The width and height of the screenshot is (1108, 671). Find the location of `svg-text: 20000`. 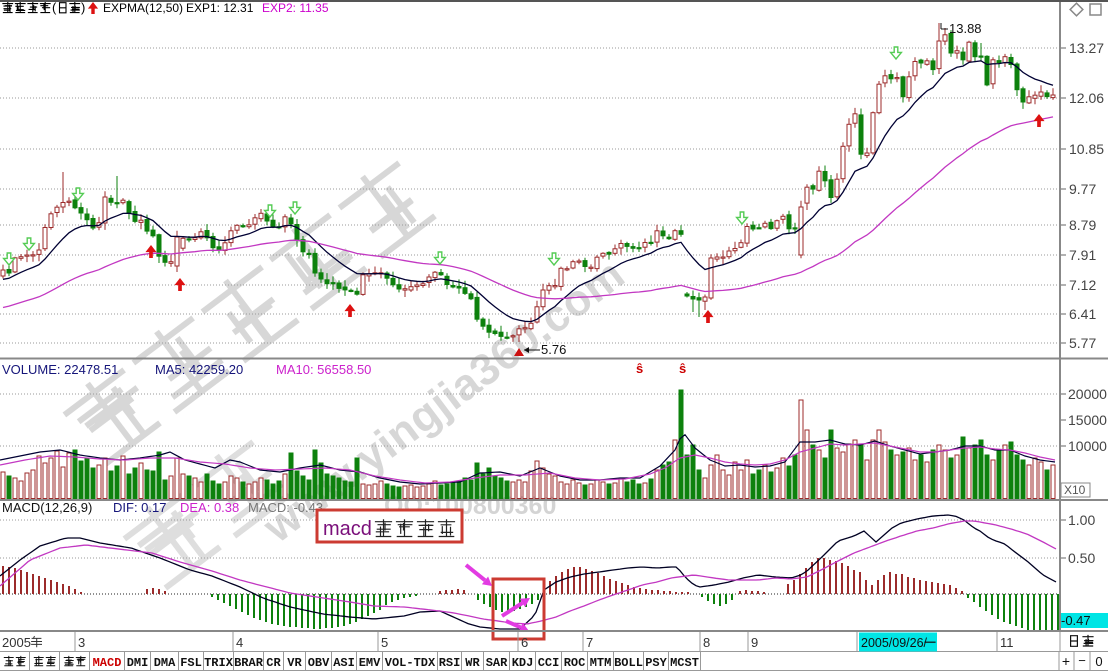

svg-text: 20000 is located at coordinates (1087, 394).